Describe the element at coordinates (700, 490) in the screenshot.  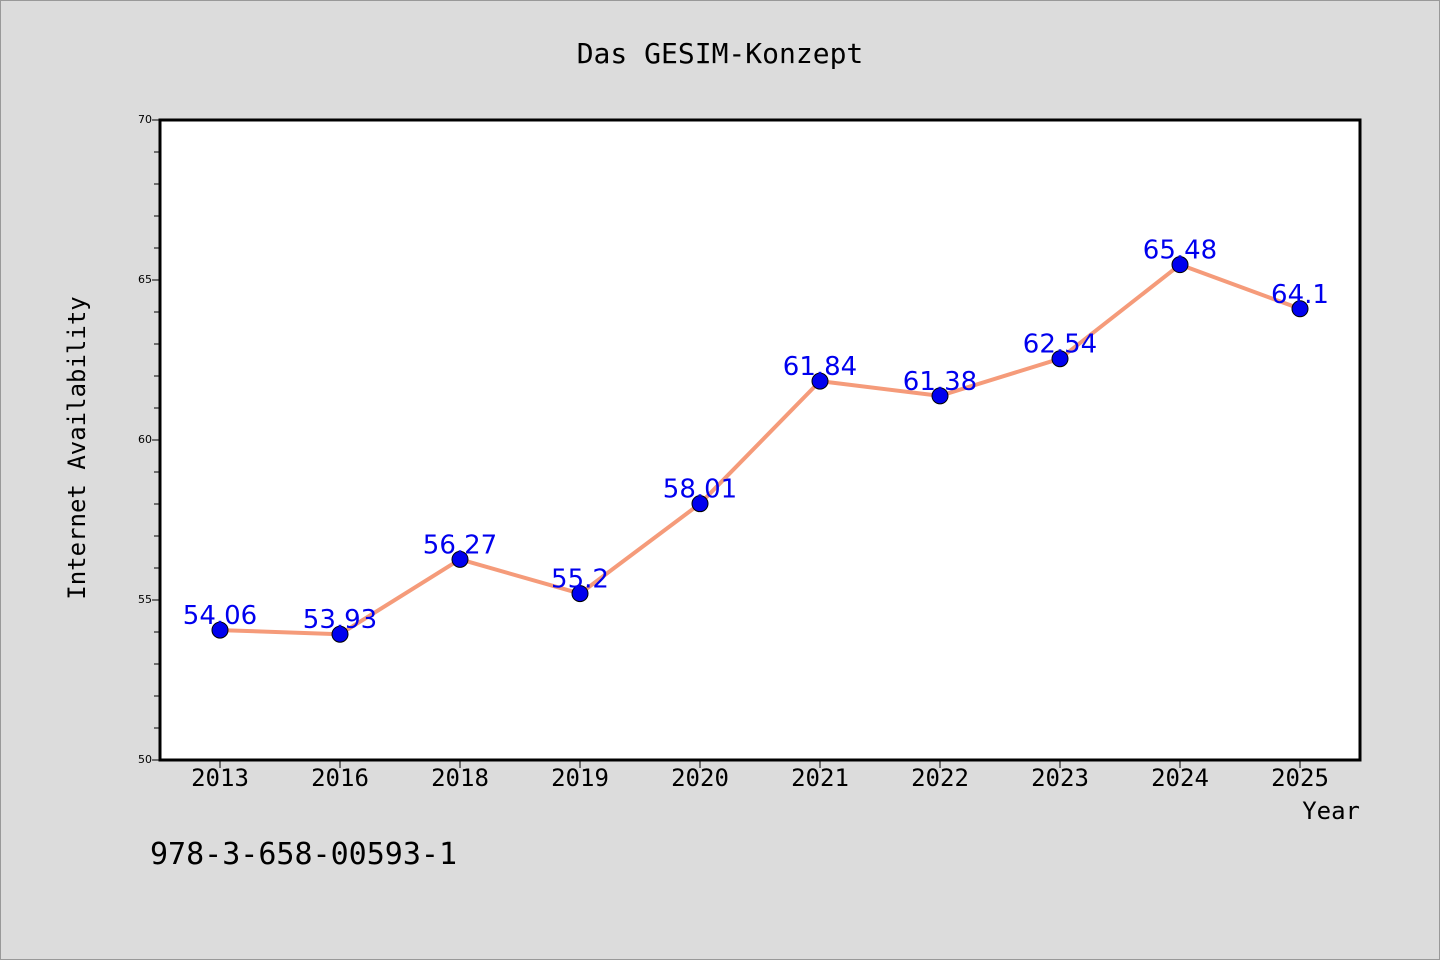
I see `data-label: 58.01` at that location.